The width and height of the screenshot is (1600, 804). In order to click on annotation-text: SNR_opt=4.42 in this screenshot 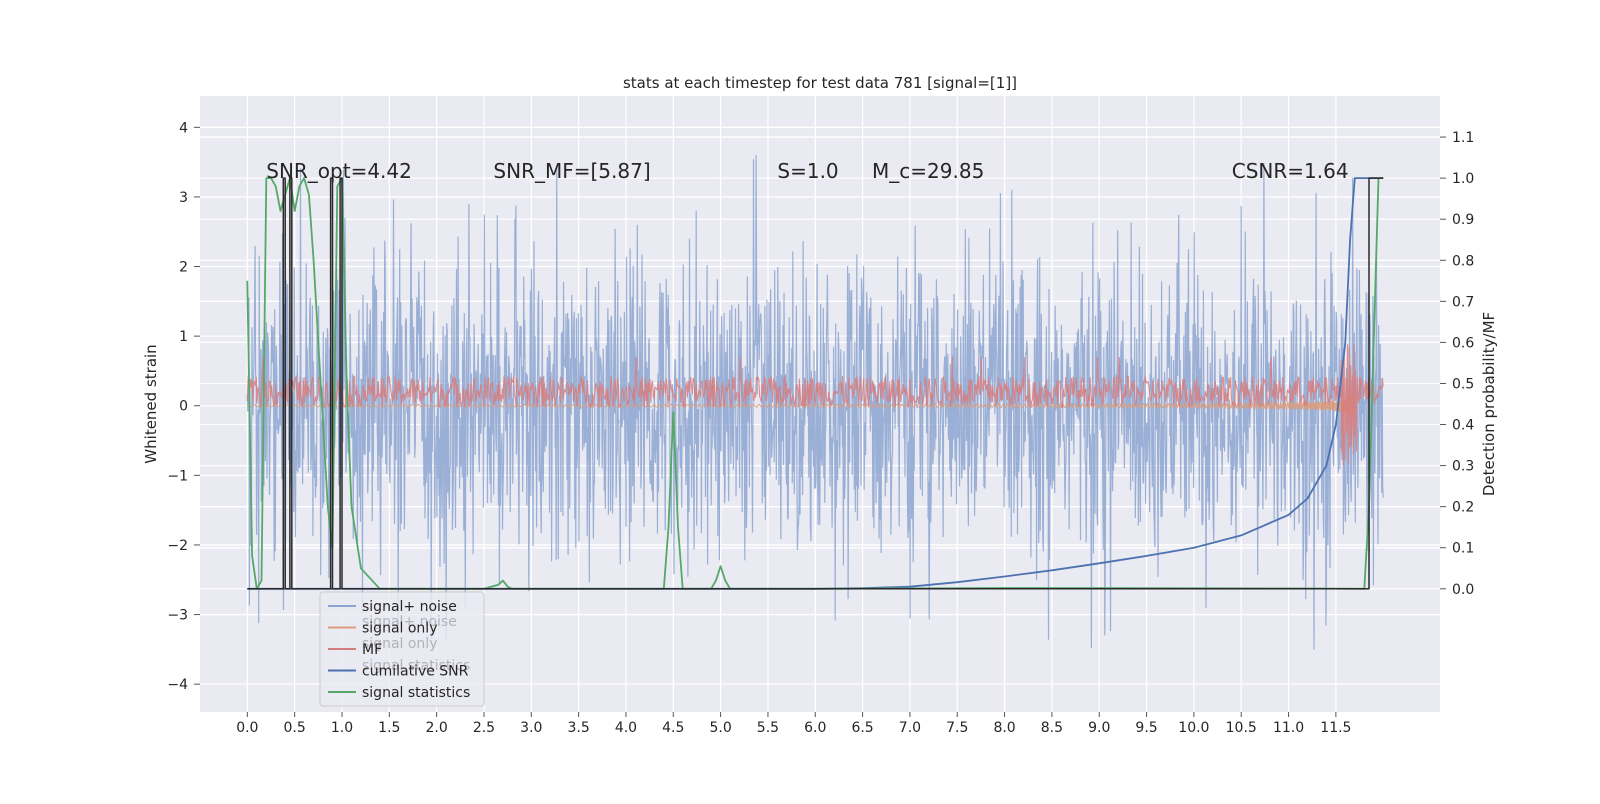, I will do `click(339, 171)`.